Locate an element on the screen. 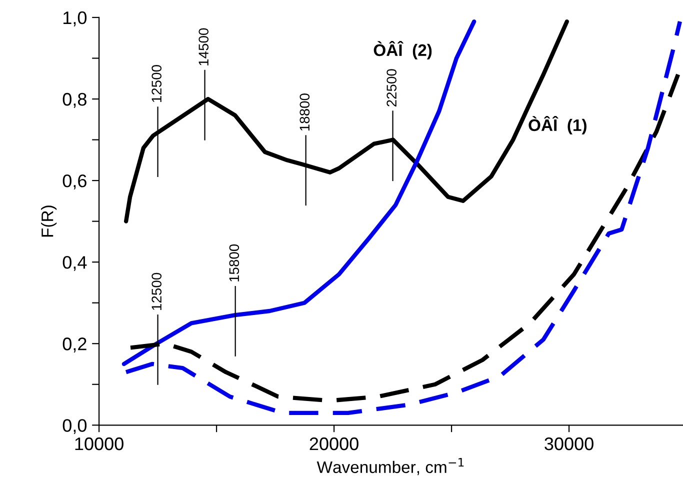 Image resolution: width=683 pixels, height=499 pixels. y-tick-label: 0,2 is located at coordinates (74, 345).